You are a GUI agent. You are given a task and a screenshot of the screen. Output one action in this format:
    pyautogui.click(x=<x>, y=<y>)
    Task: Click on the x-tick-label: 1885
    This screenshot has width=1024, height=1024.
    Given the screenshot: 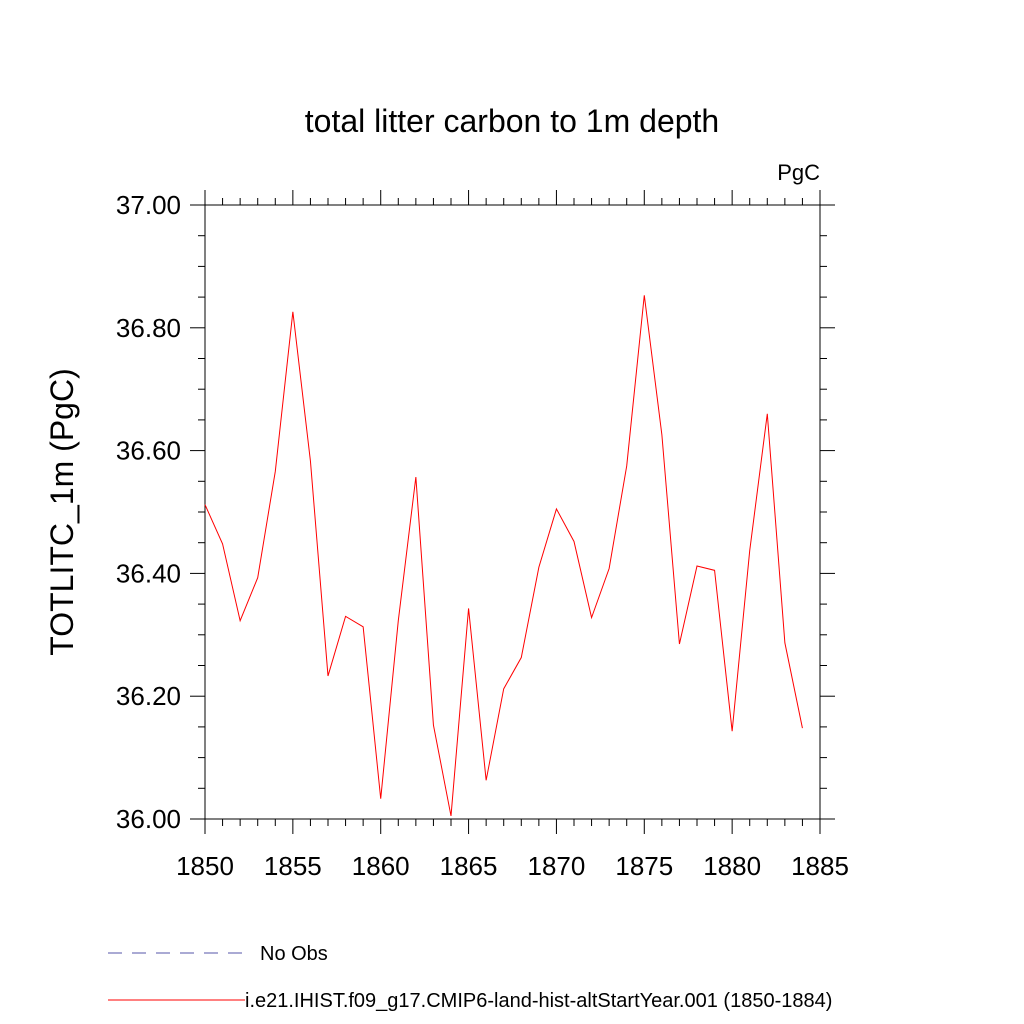 What is the action you would take?
    pyautogui.click(x=820, y=866)
    